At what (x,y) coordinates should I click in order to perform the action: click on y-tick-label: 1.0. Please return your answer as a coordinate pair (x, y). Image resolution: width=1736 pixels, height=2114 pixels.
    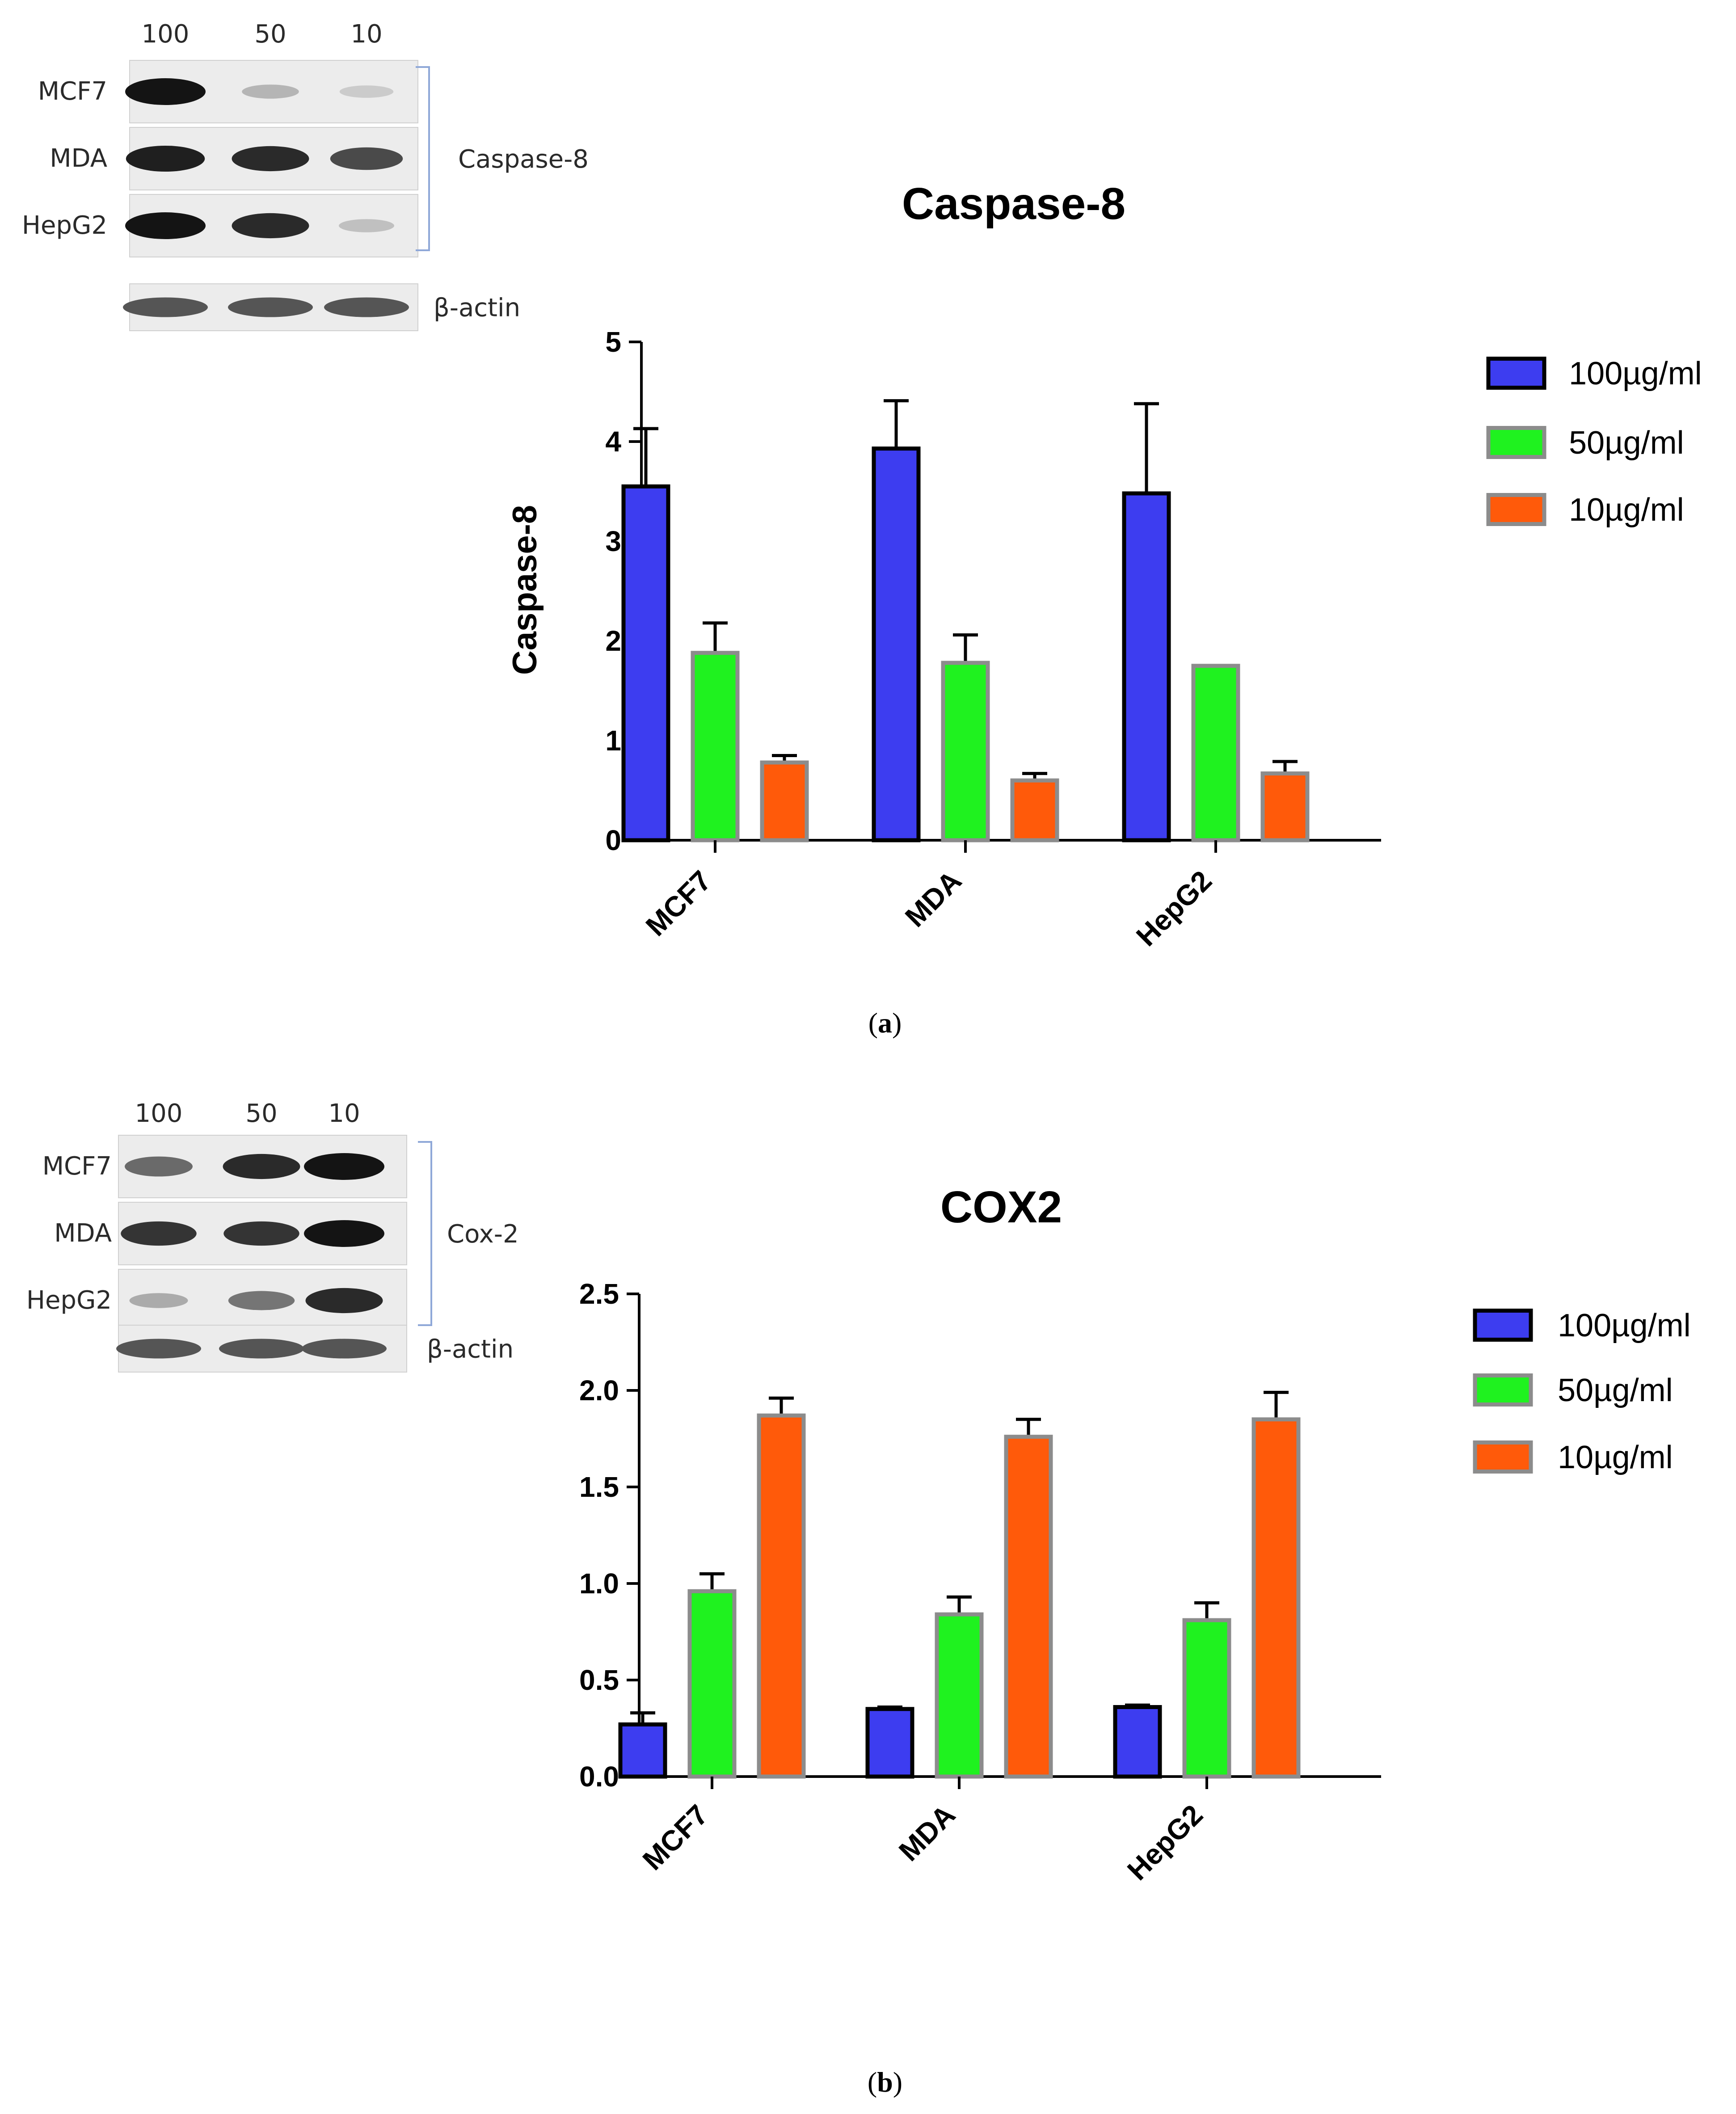
    Looking at the image, I should click on (599, 1583).